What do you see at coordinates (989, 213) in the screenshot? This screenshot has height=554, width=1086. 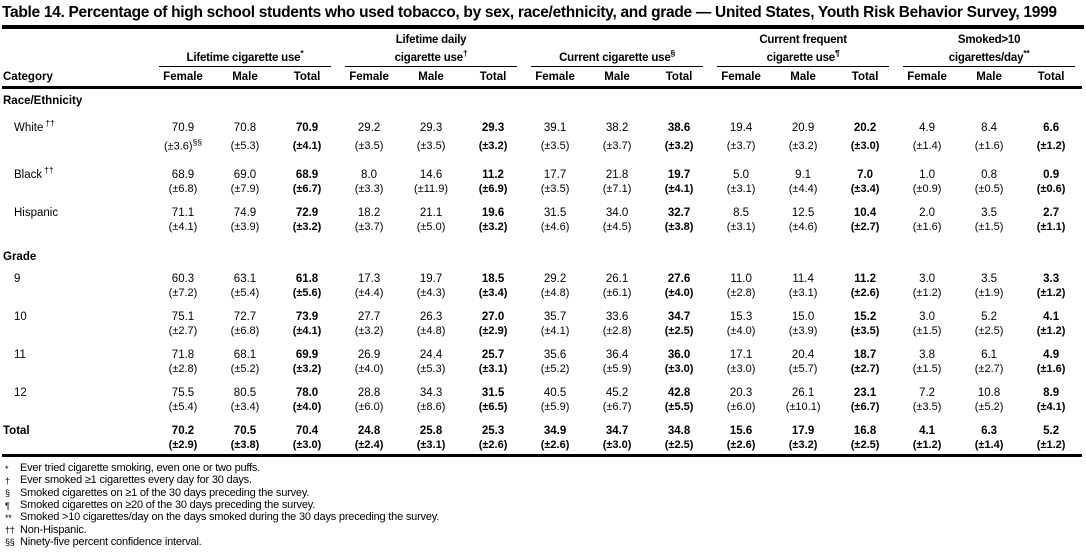 I see `value-cell: 3.5` at bounding box center [989, 213].